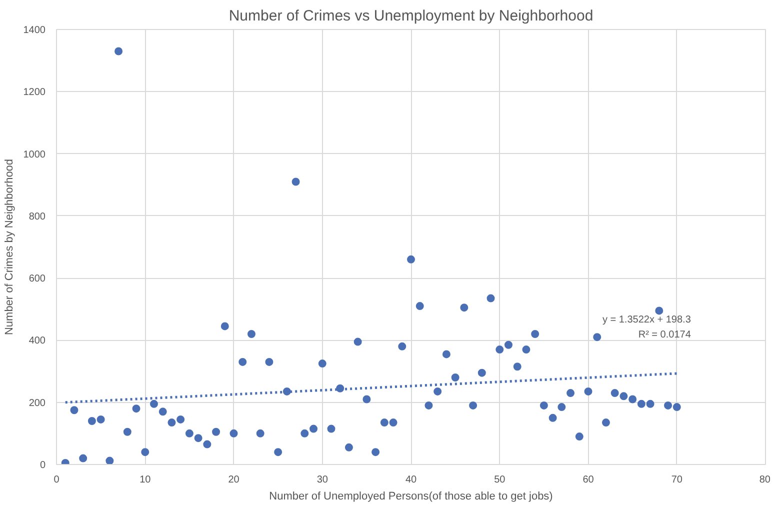 This screenshot has height=512, width=777. What do you see at coordinates (34, 92) in the screenshot?
I see `y-tick-label: 1200` at bounding box center [34, 92].